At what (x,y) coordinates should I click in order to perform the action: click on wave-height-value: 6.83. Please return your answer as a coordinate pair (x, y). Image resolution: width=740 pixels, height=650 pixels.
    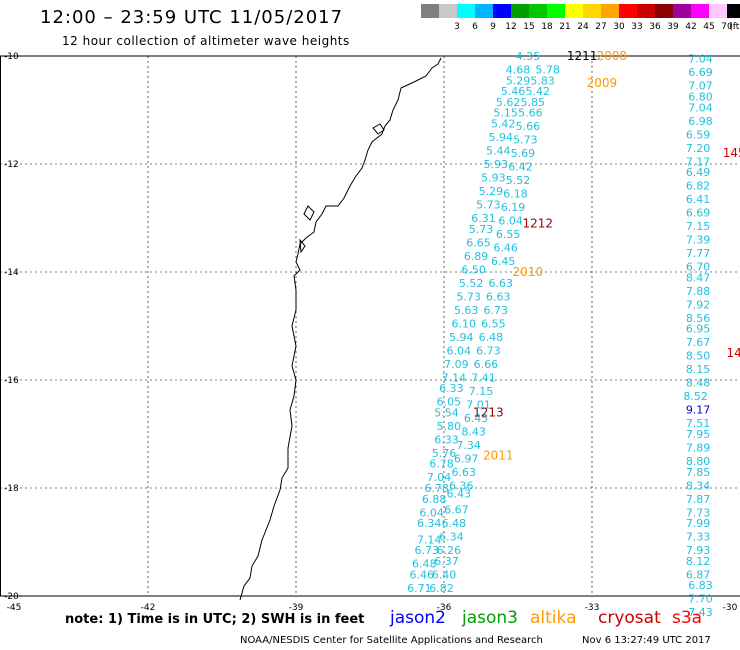
    Looking at the image, I should click on (700, 585).